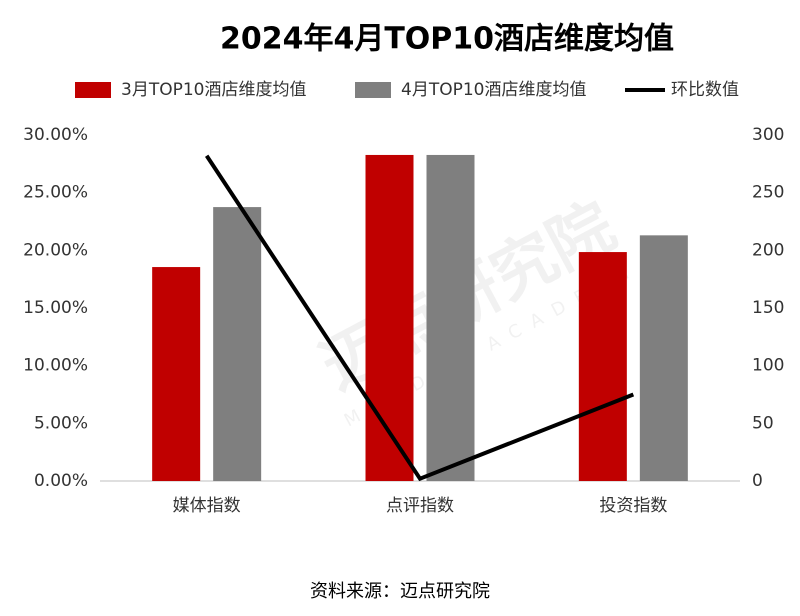  What do you see at coordinates (55, 193) in the screenshot?
I see `y-tick-label: 25.00%` at bounding box center [55, 193].